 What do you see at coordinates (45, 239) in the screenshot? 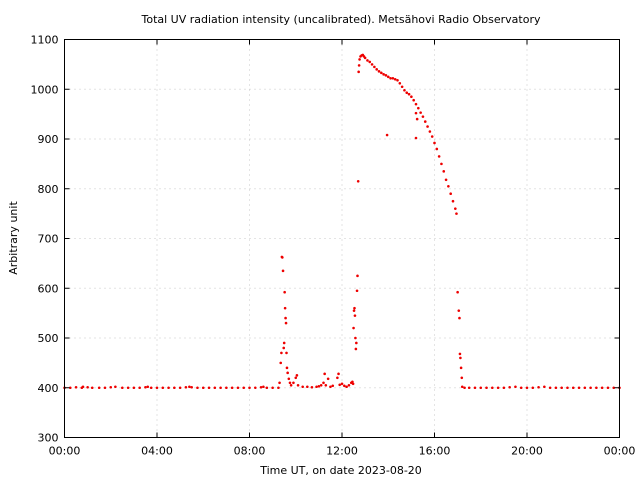
I see `y-tick-labels: 300 400 500 600 700 800 900 1000 1100` at bounding box center [45, 239].